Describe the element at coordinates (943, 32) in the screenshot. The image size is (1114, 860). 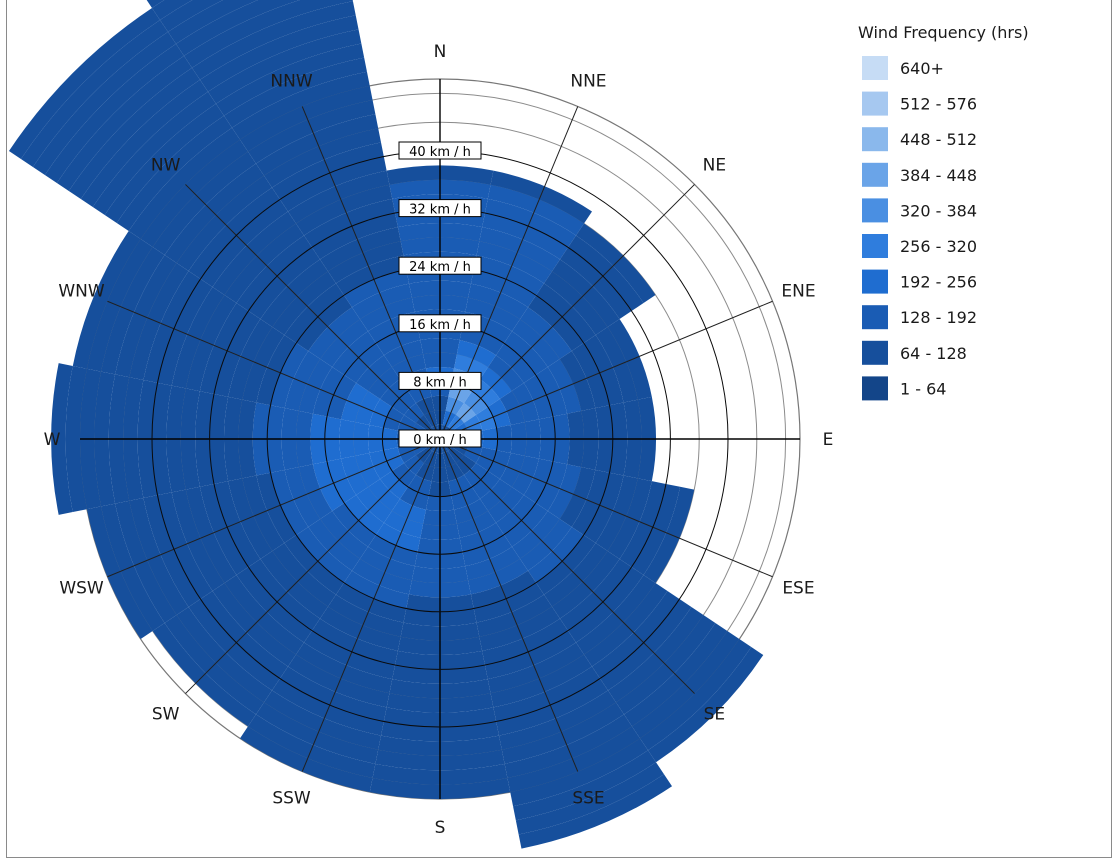
I see `legend-title: Wind Frequency (hrs)` at that location.